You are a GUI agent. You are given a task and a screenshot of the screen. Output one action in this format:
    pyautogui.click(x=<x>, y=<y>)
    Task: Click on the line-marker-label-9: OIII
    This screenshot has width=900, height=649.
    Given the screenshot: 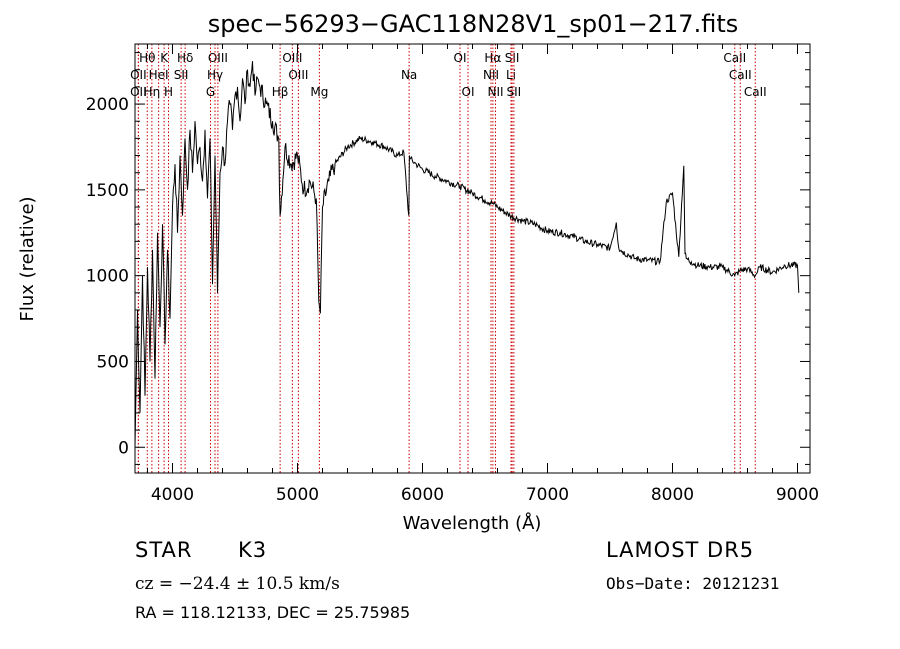 What is the action you would take?
    pyautogui.click(x=218, y=58)
    